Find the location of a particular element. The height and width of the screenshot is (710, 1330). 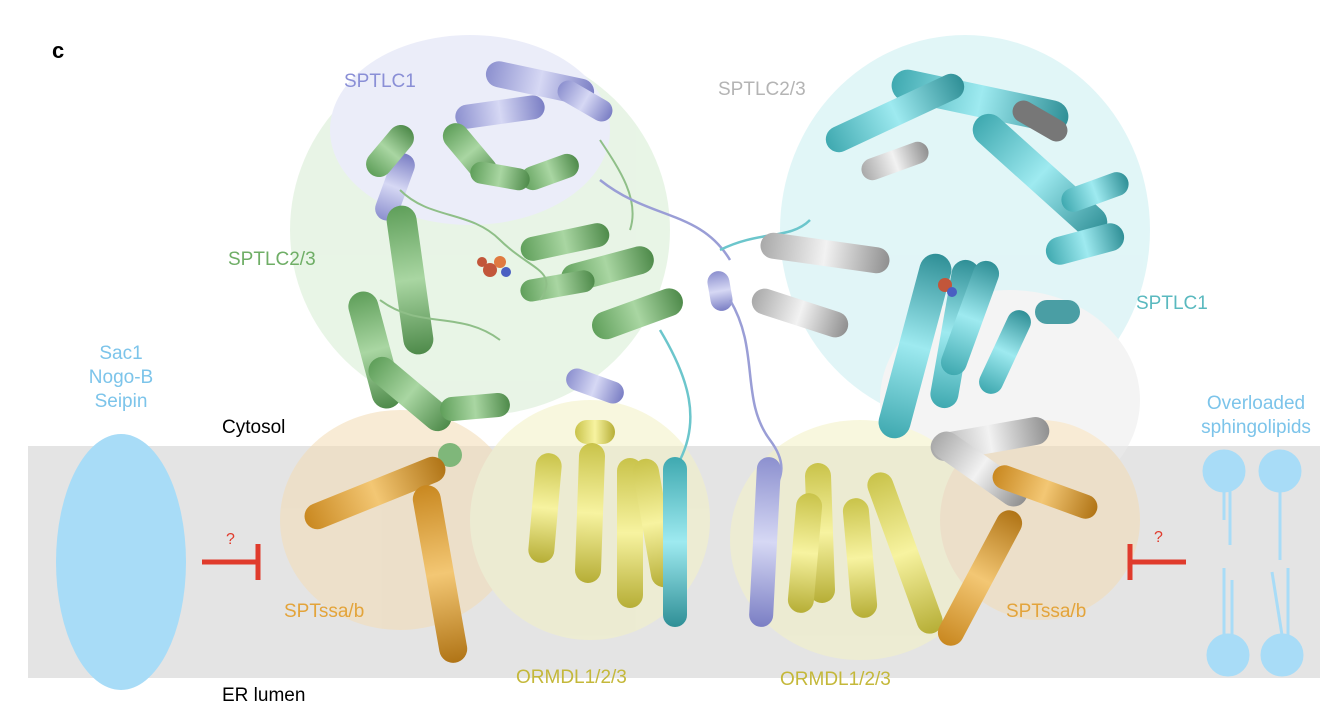

left-regulators-list: Sac1 Nogo-B Seipin is located at coordinates (121, 378).